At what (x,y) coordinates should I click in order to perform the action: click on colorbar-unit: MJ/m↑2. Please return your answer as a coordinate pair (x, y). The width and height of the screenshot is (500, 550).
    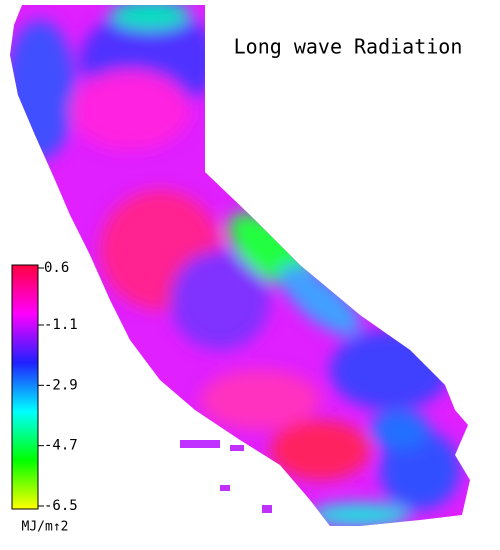
    Looking at the image, I should click on (45, 527).